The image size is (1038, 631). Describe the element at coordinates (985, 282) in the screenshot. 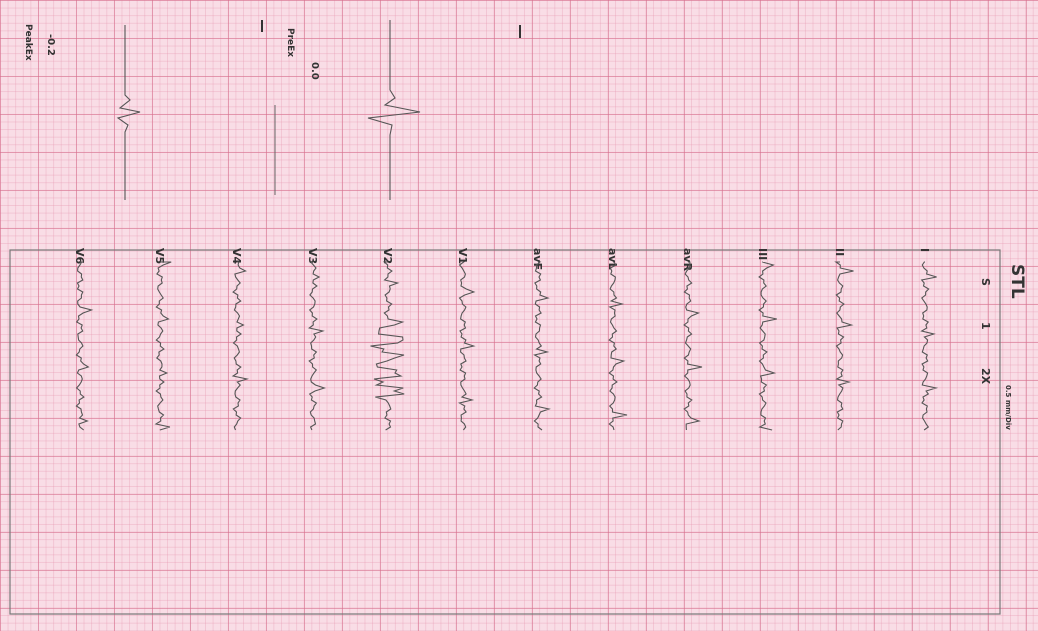

I see `setting: S` at that location.